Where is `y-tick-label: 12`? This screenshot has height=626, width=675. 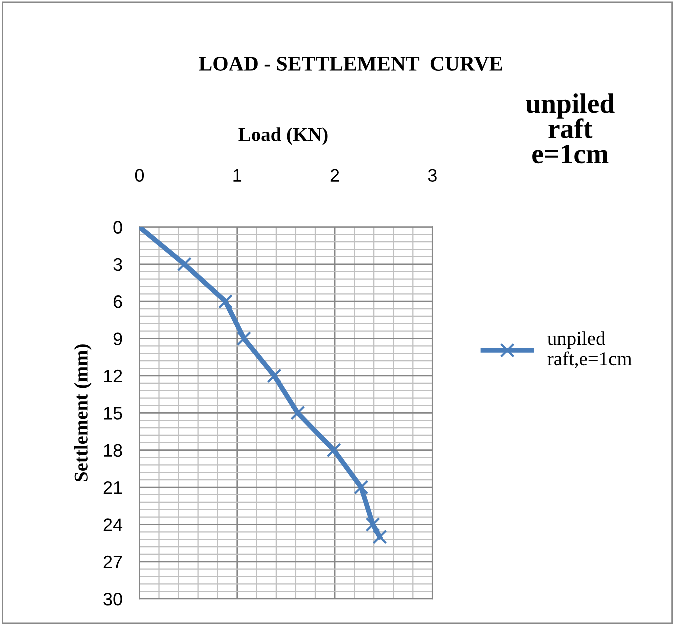 y-tick-label: 12 is located at coordinates (113, 376).